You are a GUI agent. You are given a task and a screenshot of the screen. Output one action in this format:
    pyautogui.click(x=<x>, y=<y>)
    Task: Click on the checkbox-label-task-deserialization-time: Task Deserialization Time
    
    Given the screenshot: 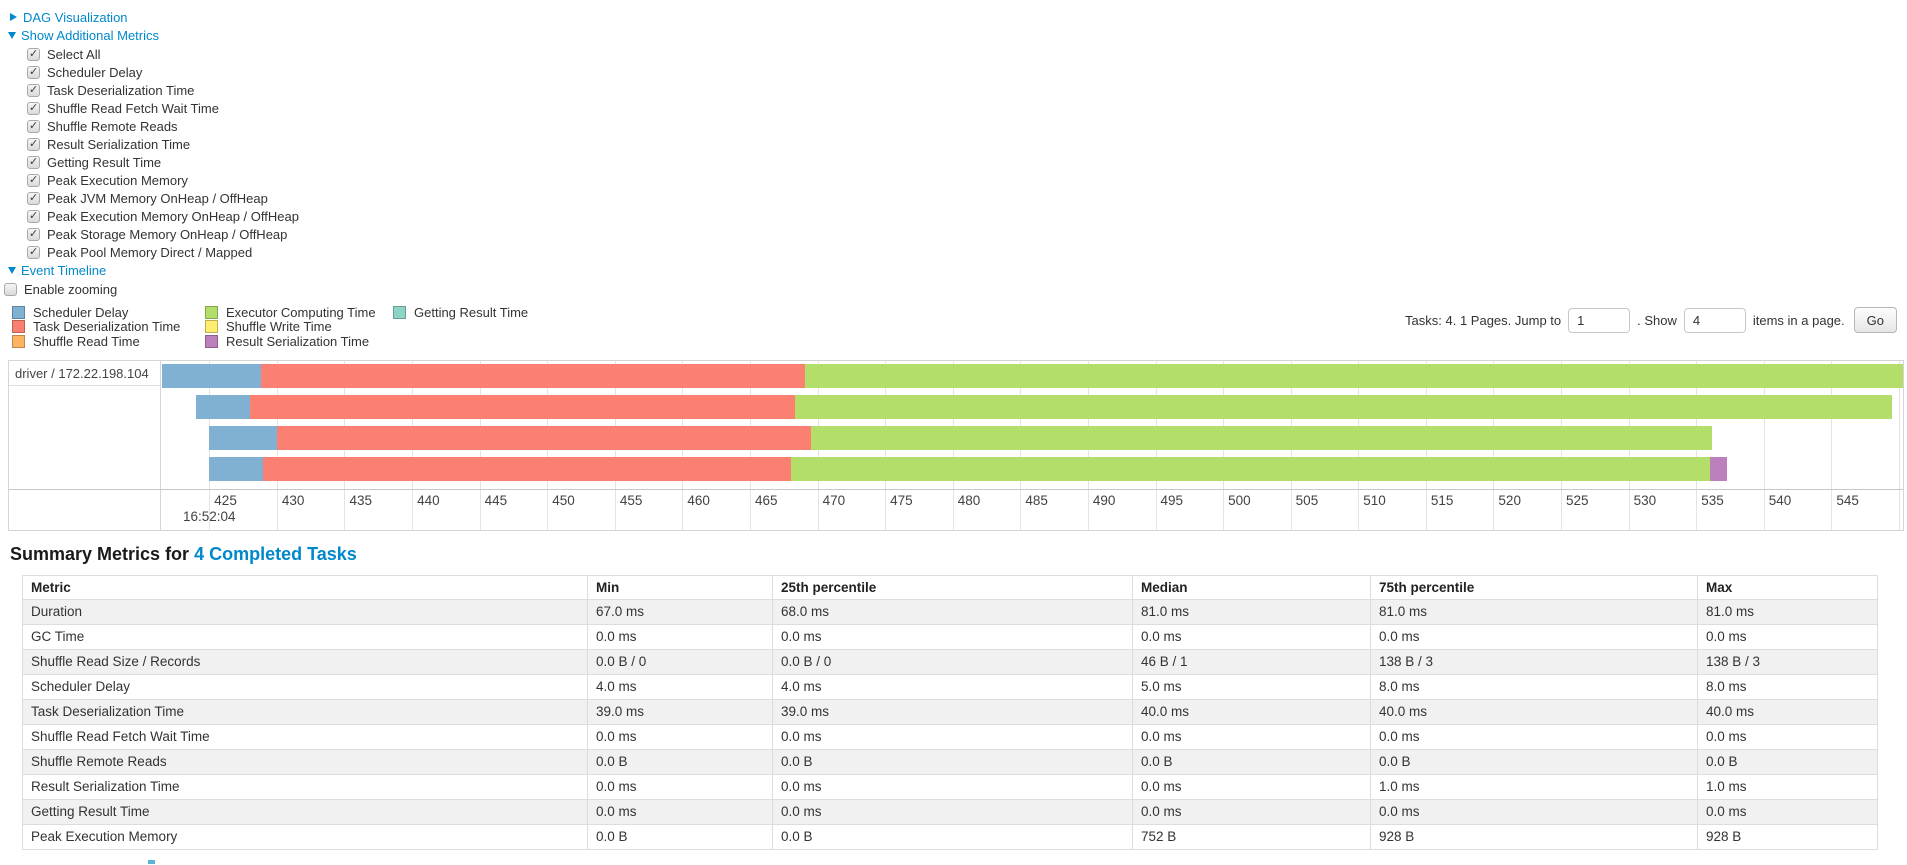 What is the action you would take?
    pyautogui.click(x=121, y=90)
    